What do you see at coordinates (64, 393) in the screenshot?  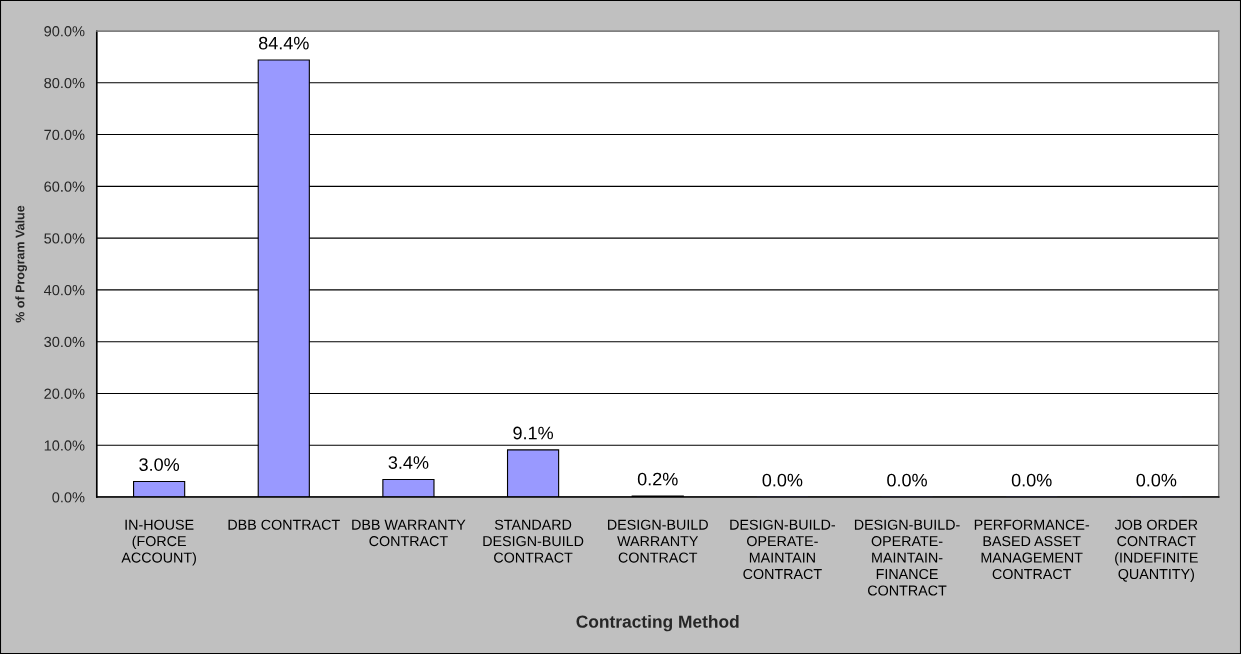 I see `y-tick-label: 20.0%` at bounding box center [64, 393].